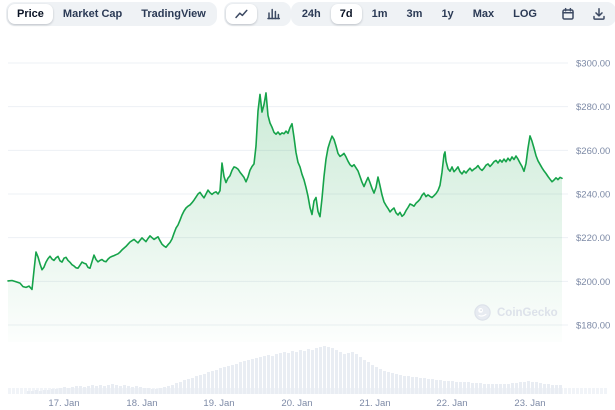 The width and height of the screenshot is (615, 410). Describe the element at coordinates (529, 403) in the screenshot. I see `x-axis-label: 23. Jan` at that location.